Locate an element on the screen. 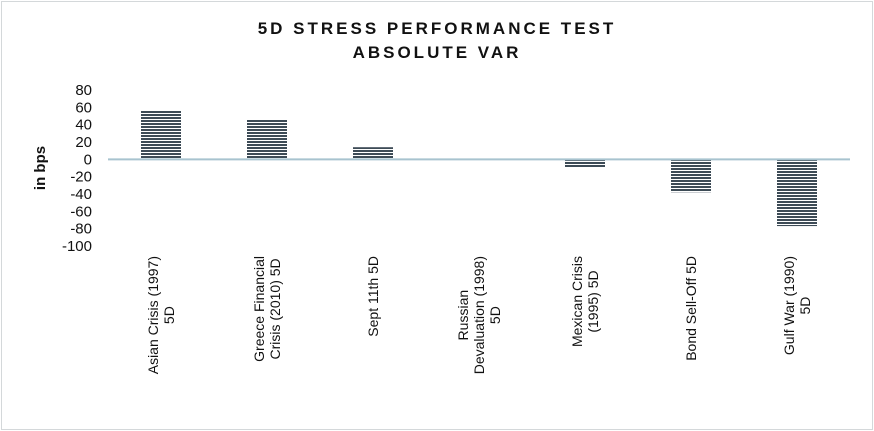 The height and width of the screenshot is (431, 874). y-axis-label: in bps is located at coordinates (40, 168).